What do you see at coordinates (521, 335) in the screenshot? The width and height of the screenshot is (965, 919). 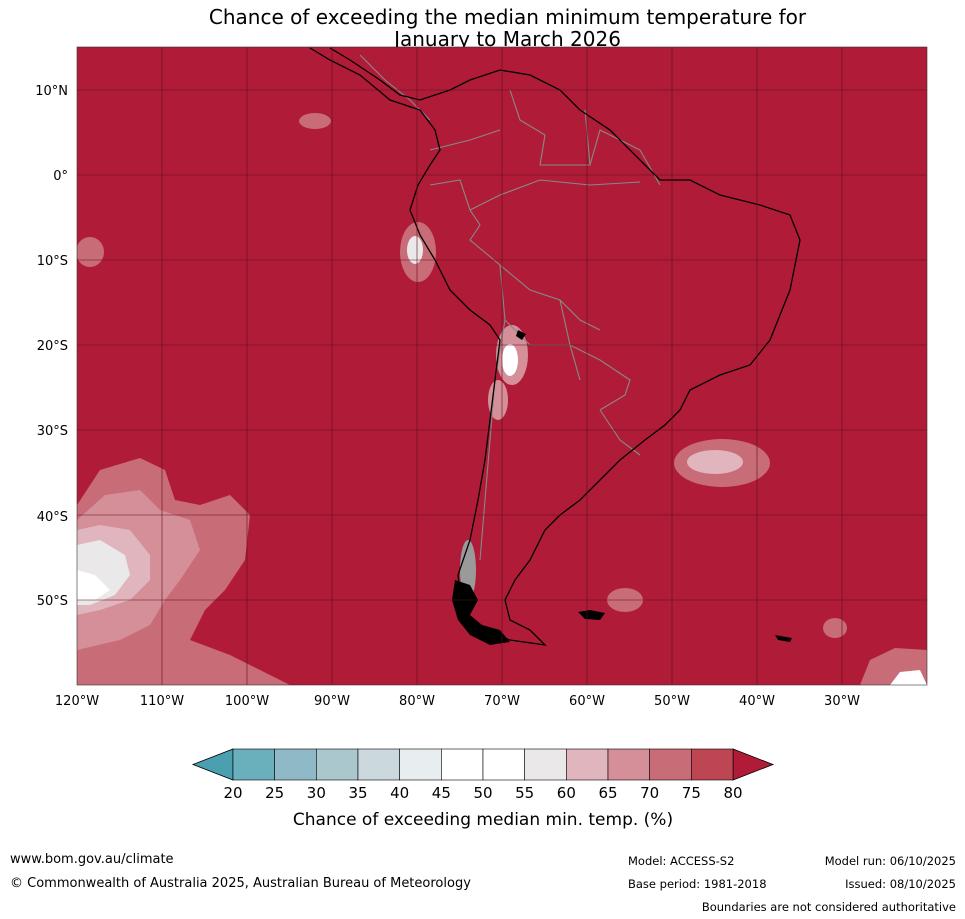 I see `lake-titicaca` at bounding box center [521, 335].